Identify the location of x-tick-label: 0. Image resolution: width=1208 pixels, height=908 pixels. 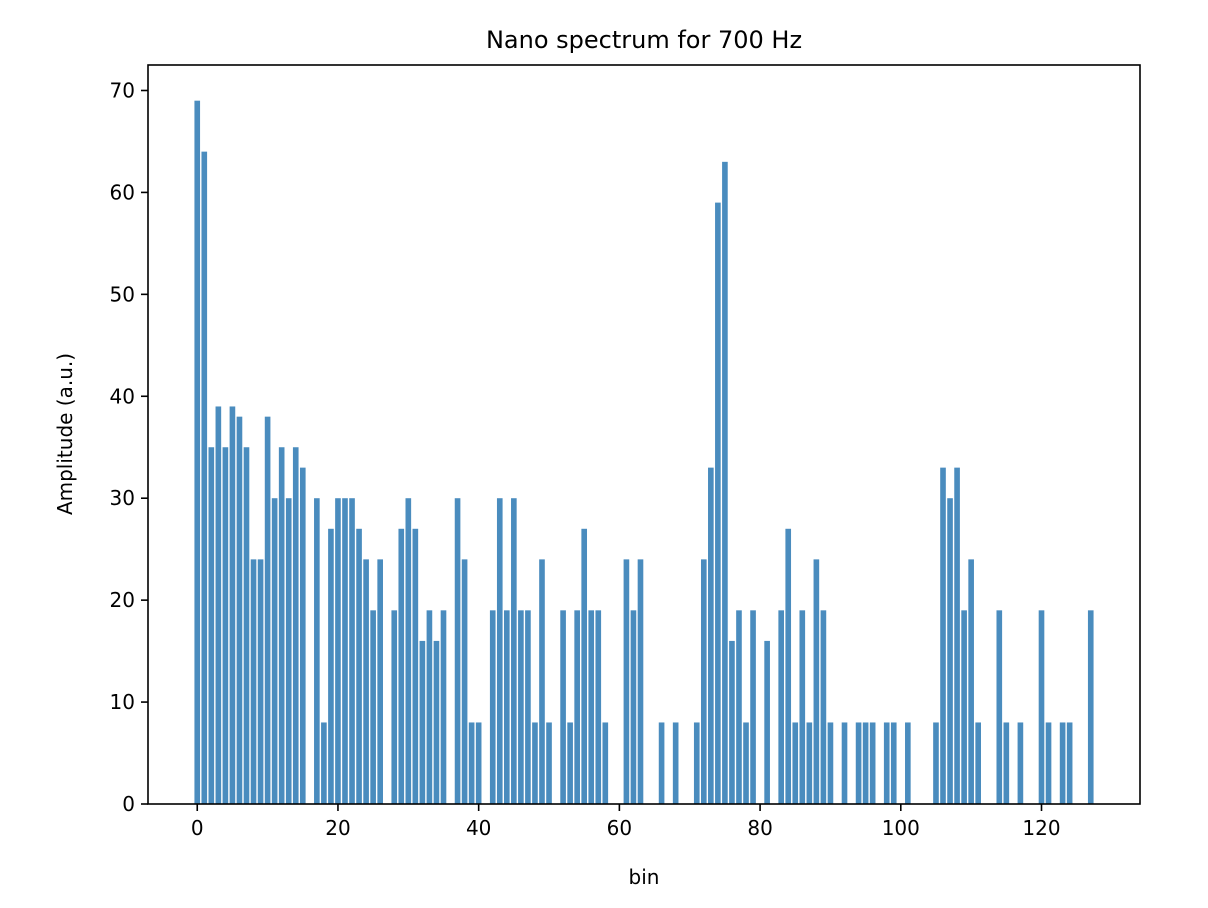
(197, 828).